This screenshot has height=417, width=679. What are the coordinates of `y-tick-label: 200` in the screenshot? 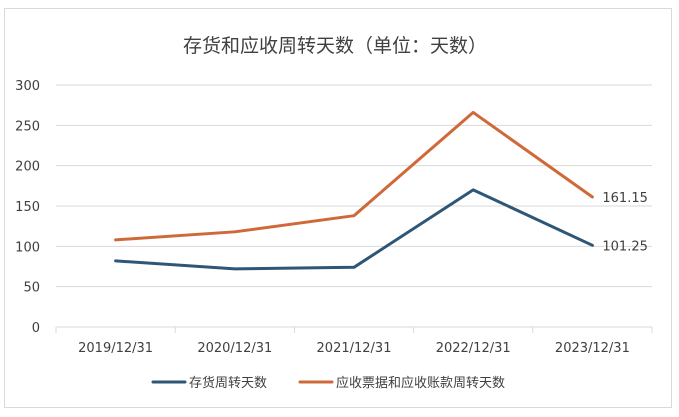 It's located at (27, 167).